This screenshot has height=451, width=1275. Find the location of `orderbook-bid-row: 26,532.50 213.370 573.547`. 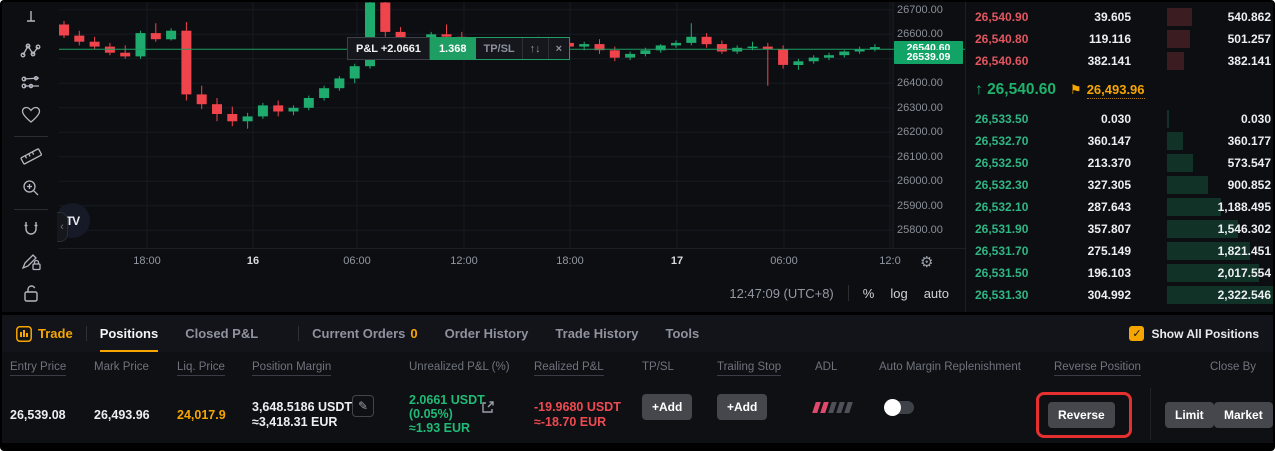

orderbook-bid-row: 26,532.50 213.370 573.547 is located at coordinates (1119, 163).